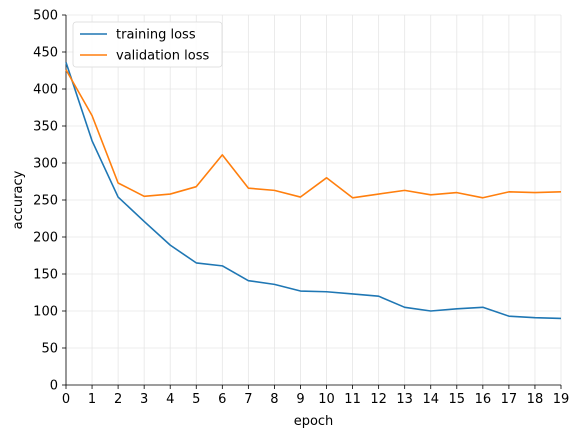  Describe the element at coordinates (457, 399) in the screenshot. I see `x-tick-label: 15` at that location.